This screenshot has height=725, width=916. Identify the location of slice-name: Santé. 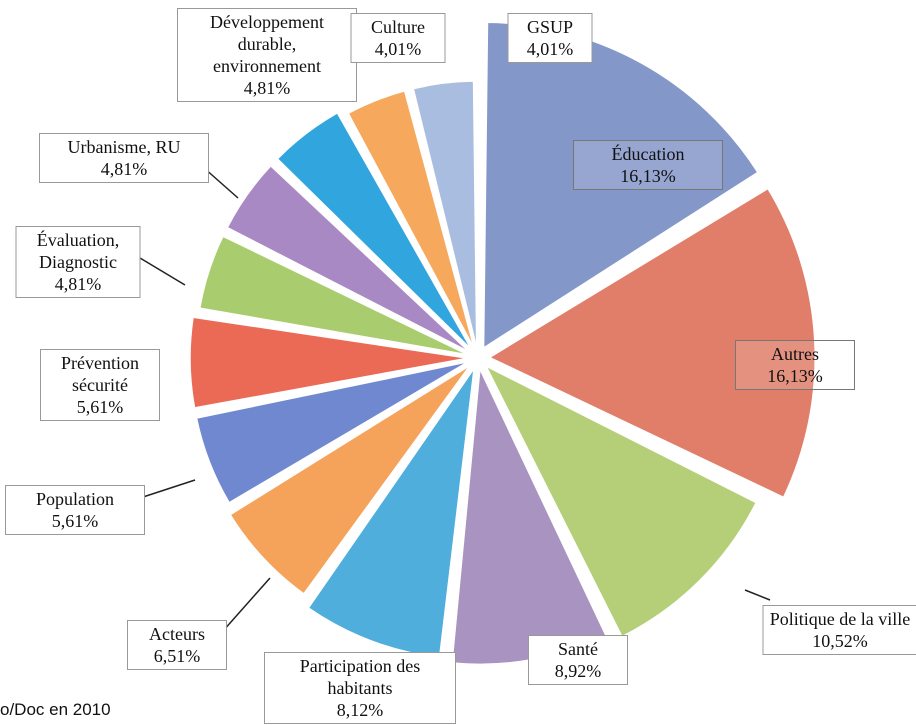
(578, 649).